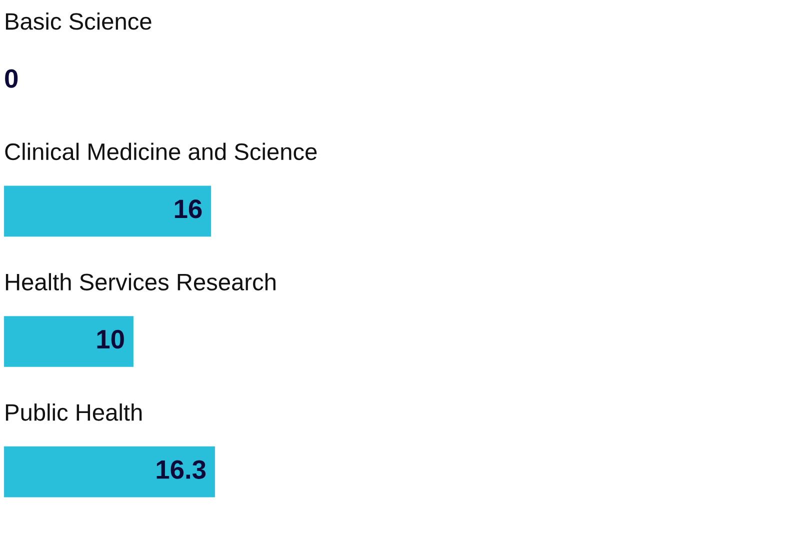  Describe the element at coordinates (188, 209) in the screenshot. I see `data-label: 16` at that location.